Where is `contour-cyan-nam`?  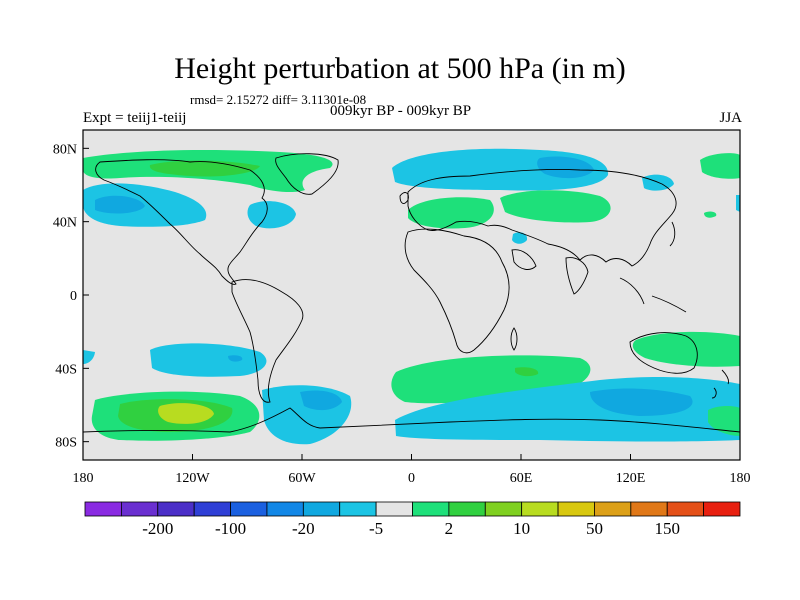
contour-cyan-nam is located at coordinates (145, 205).